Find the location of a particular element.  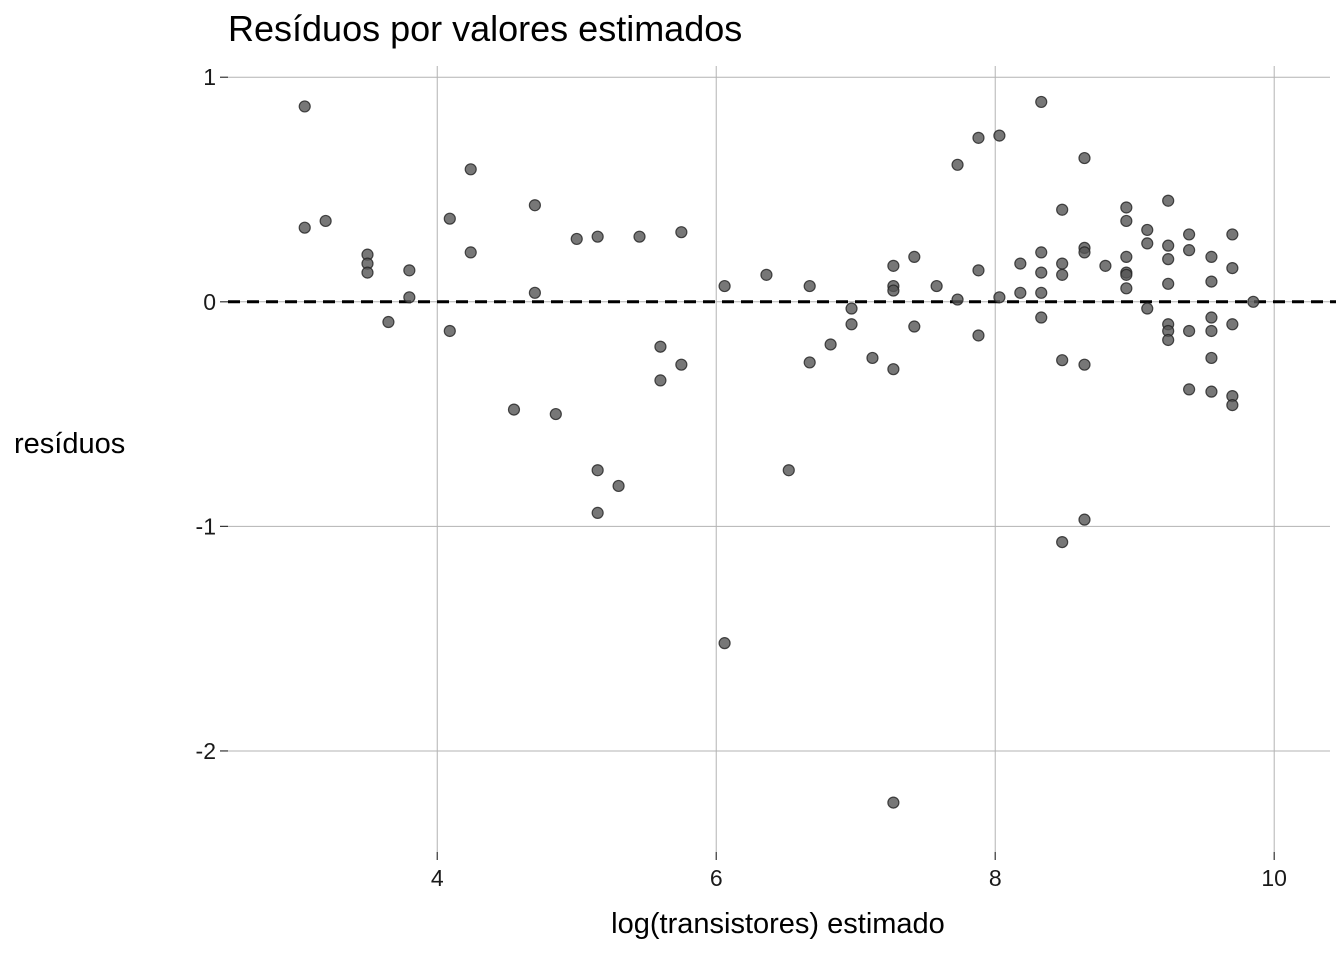

y-axis-label: resíduos is located at coordinates (70, 444).